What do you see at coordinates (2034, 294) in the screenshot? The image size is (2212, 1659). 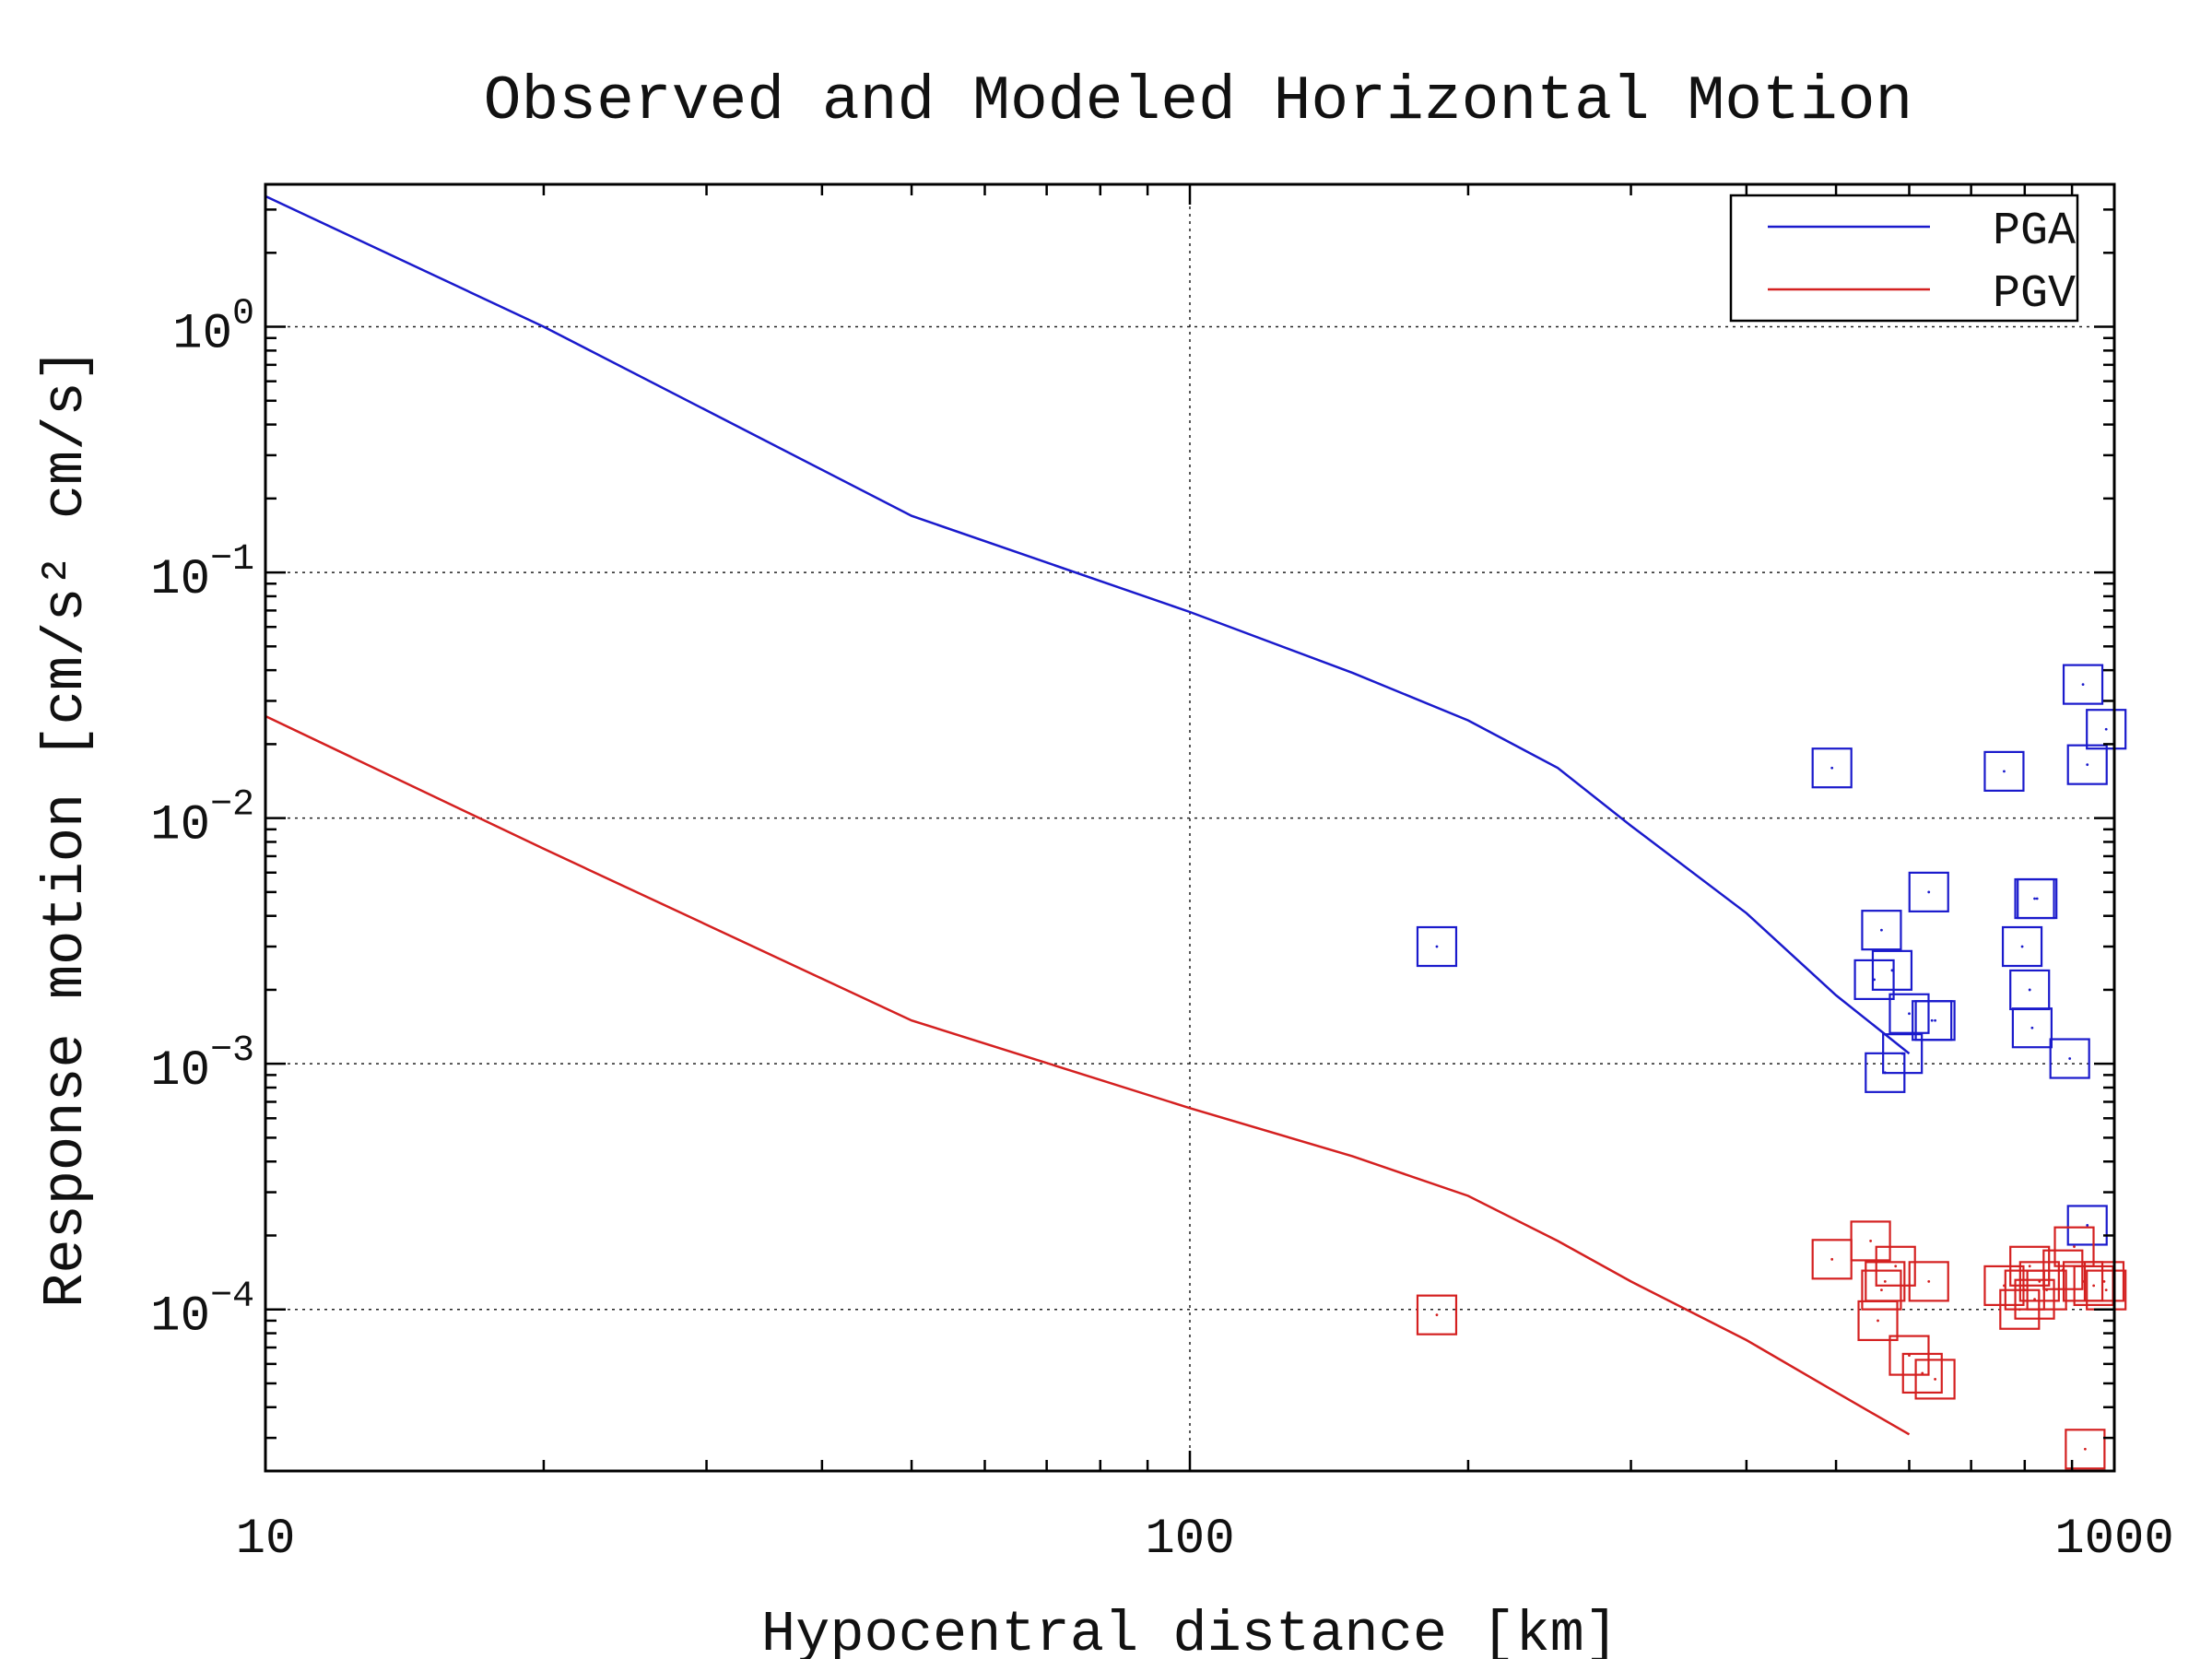 I see `legend-label-pgv: PGV` at bounding box center [2034, 294].